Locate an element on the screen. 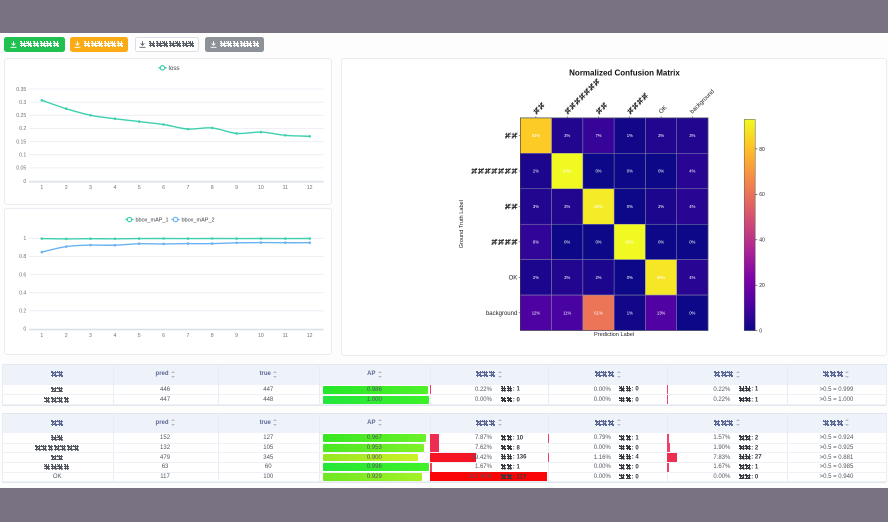 The image size is (888, 522). svg-text: 90% is located at coordinates (598, 206).